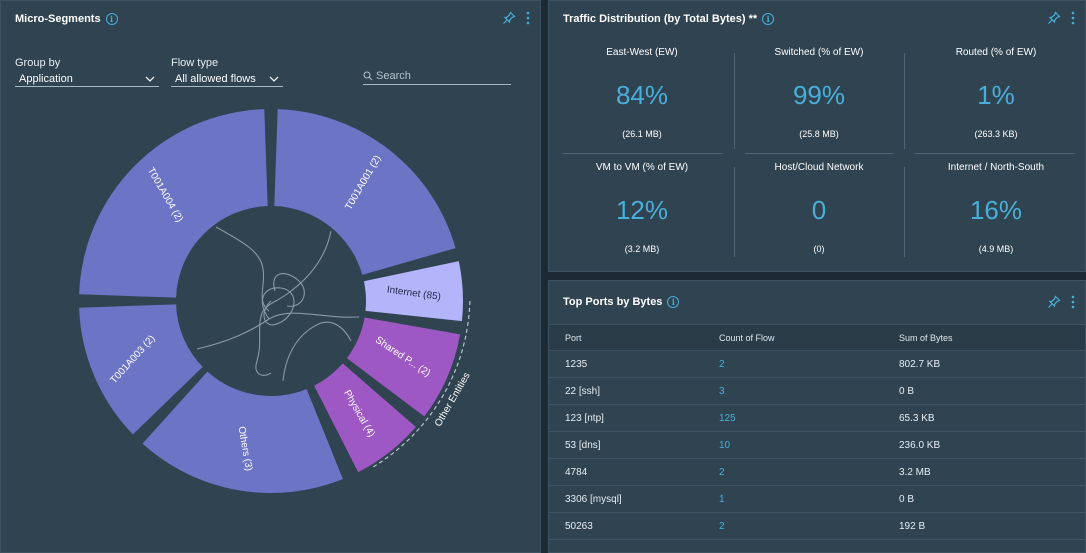  What do you see at coordinates (722, 499) in the screenshot?
I see `count-cell: 1` at bounding box center [722, 499].